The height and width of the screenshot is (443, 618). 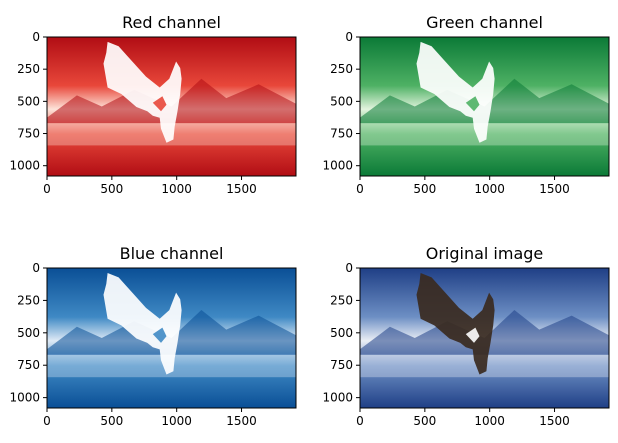 What do you see at coordinates (484, 22) in the screenshot?
I see `subplot-title: Green channel` at bounding box center [484, 22].